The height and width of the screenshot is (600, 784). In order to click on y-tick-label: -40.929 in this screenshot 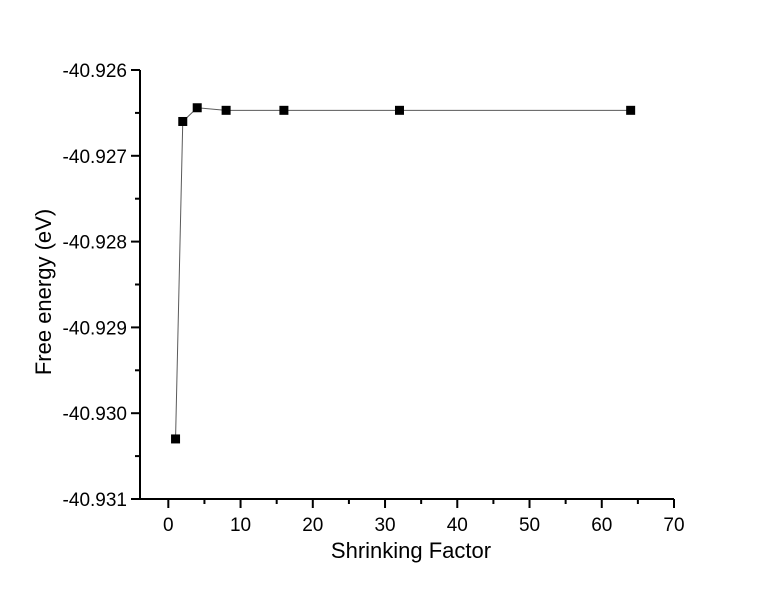, I will do `click(95, 328)`.